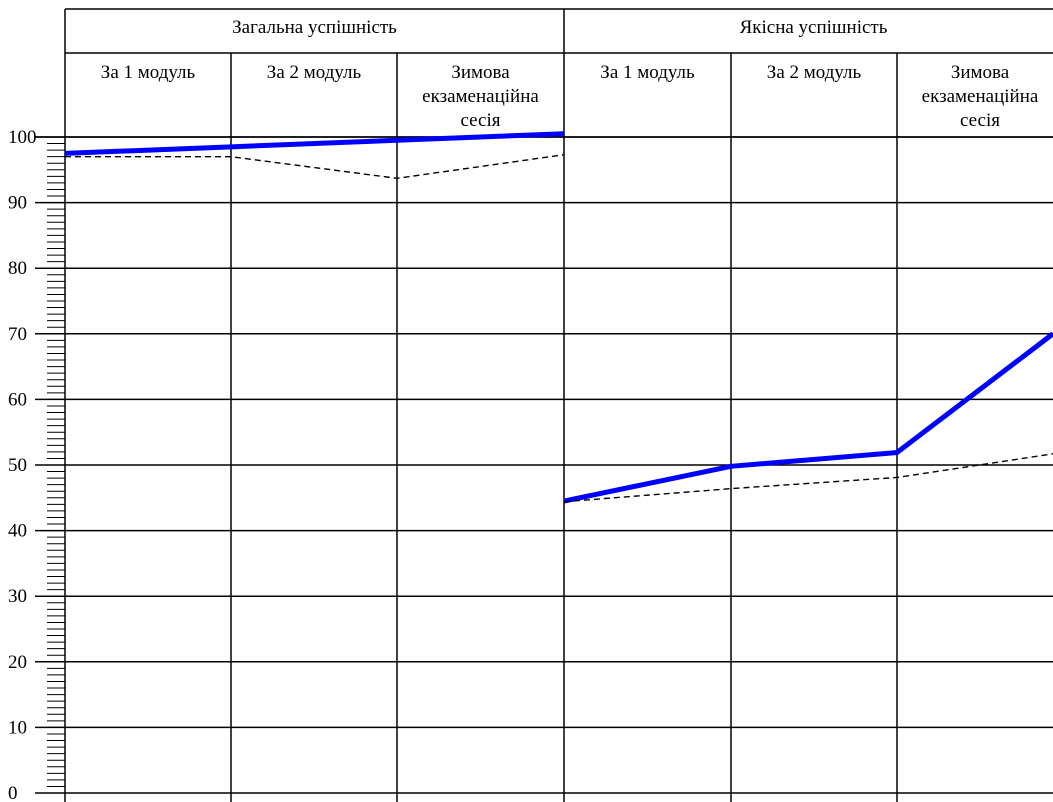 The width and height of the screenshot is (1053, 802). Describe the element at coordinates (17, 399) in the screenshot. I see `y-tick-label: 60` at that location.